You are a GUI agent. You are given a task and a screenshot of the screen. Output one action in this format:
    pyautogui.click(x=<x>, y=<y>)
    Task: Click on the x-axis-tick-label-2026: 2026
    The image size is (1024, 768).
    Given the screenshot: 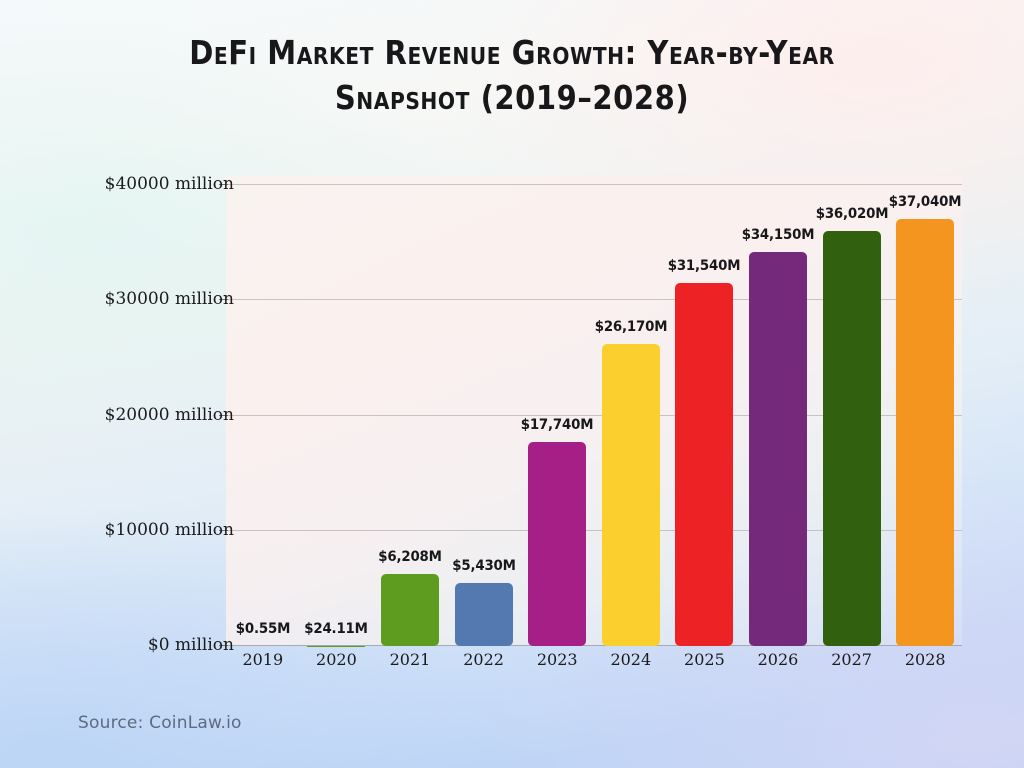 What is the action you would take?
    pyautogui.click(x=778, y=659)
    